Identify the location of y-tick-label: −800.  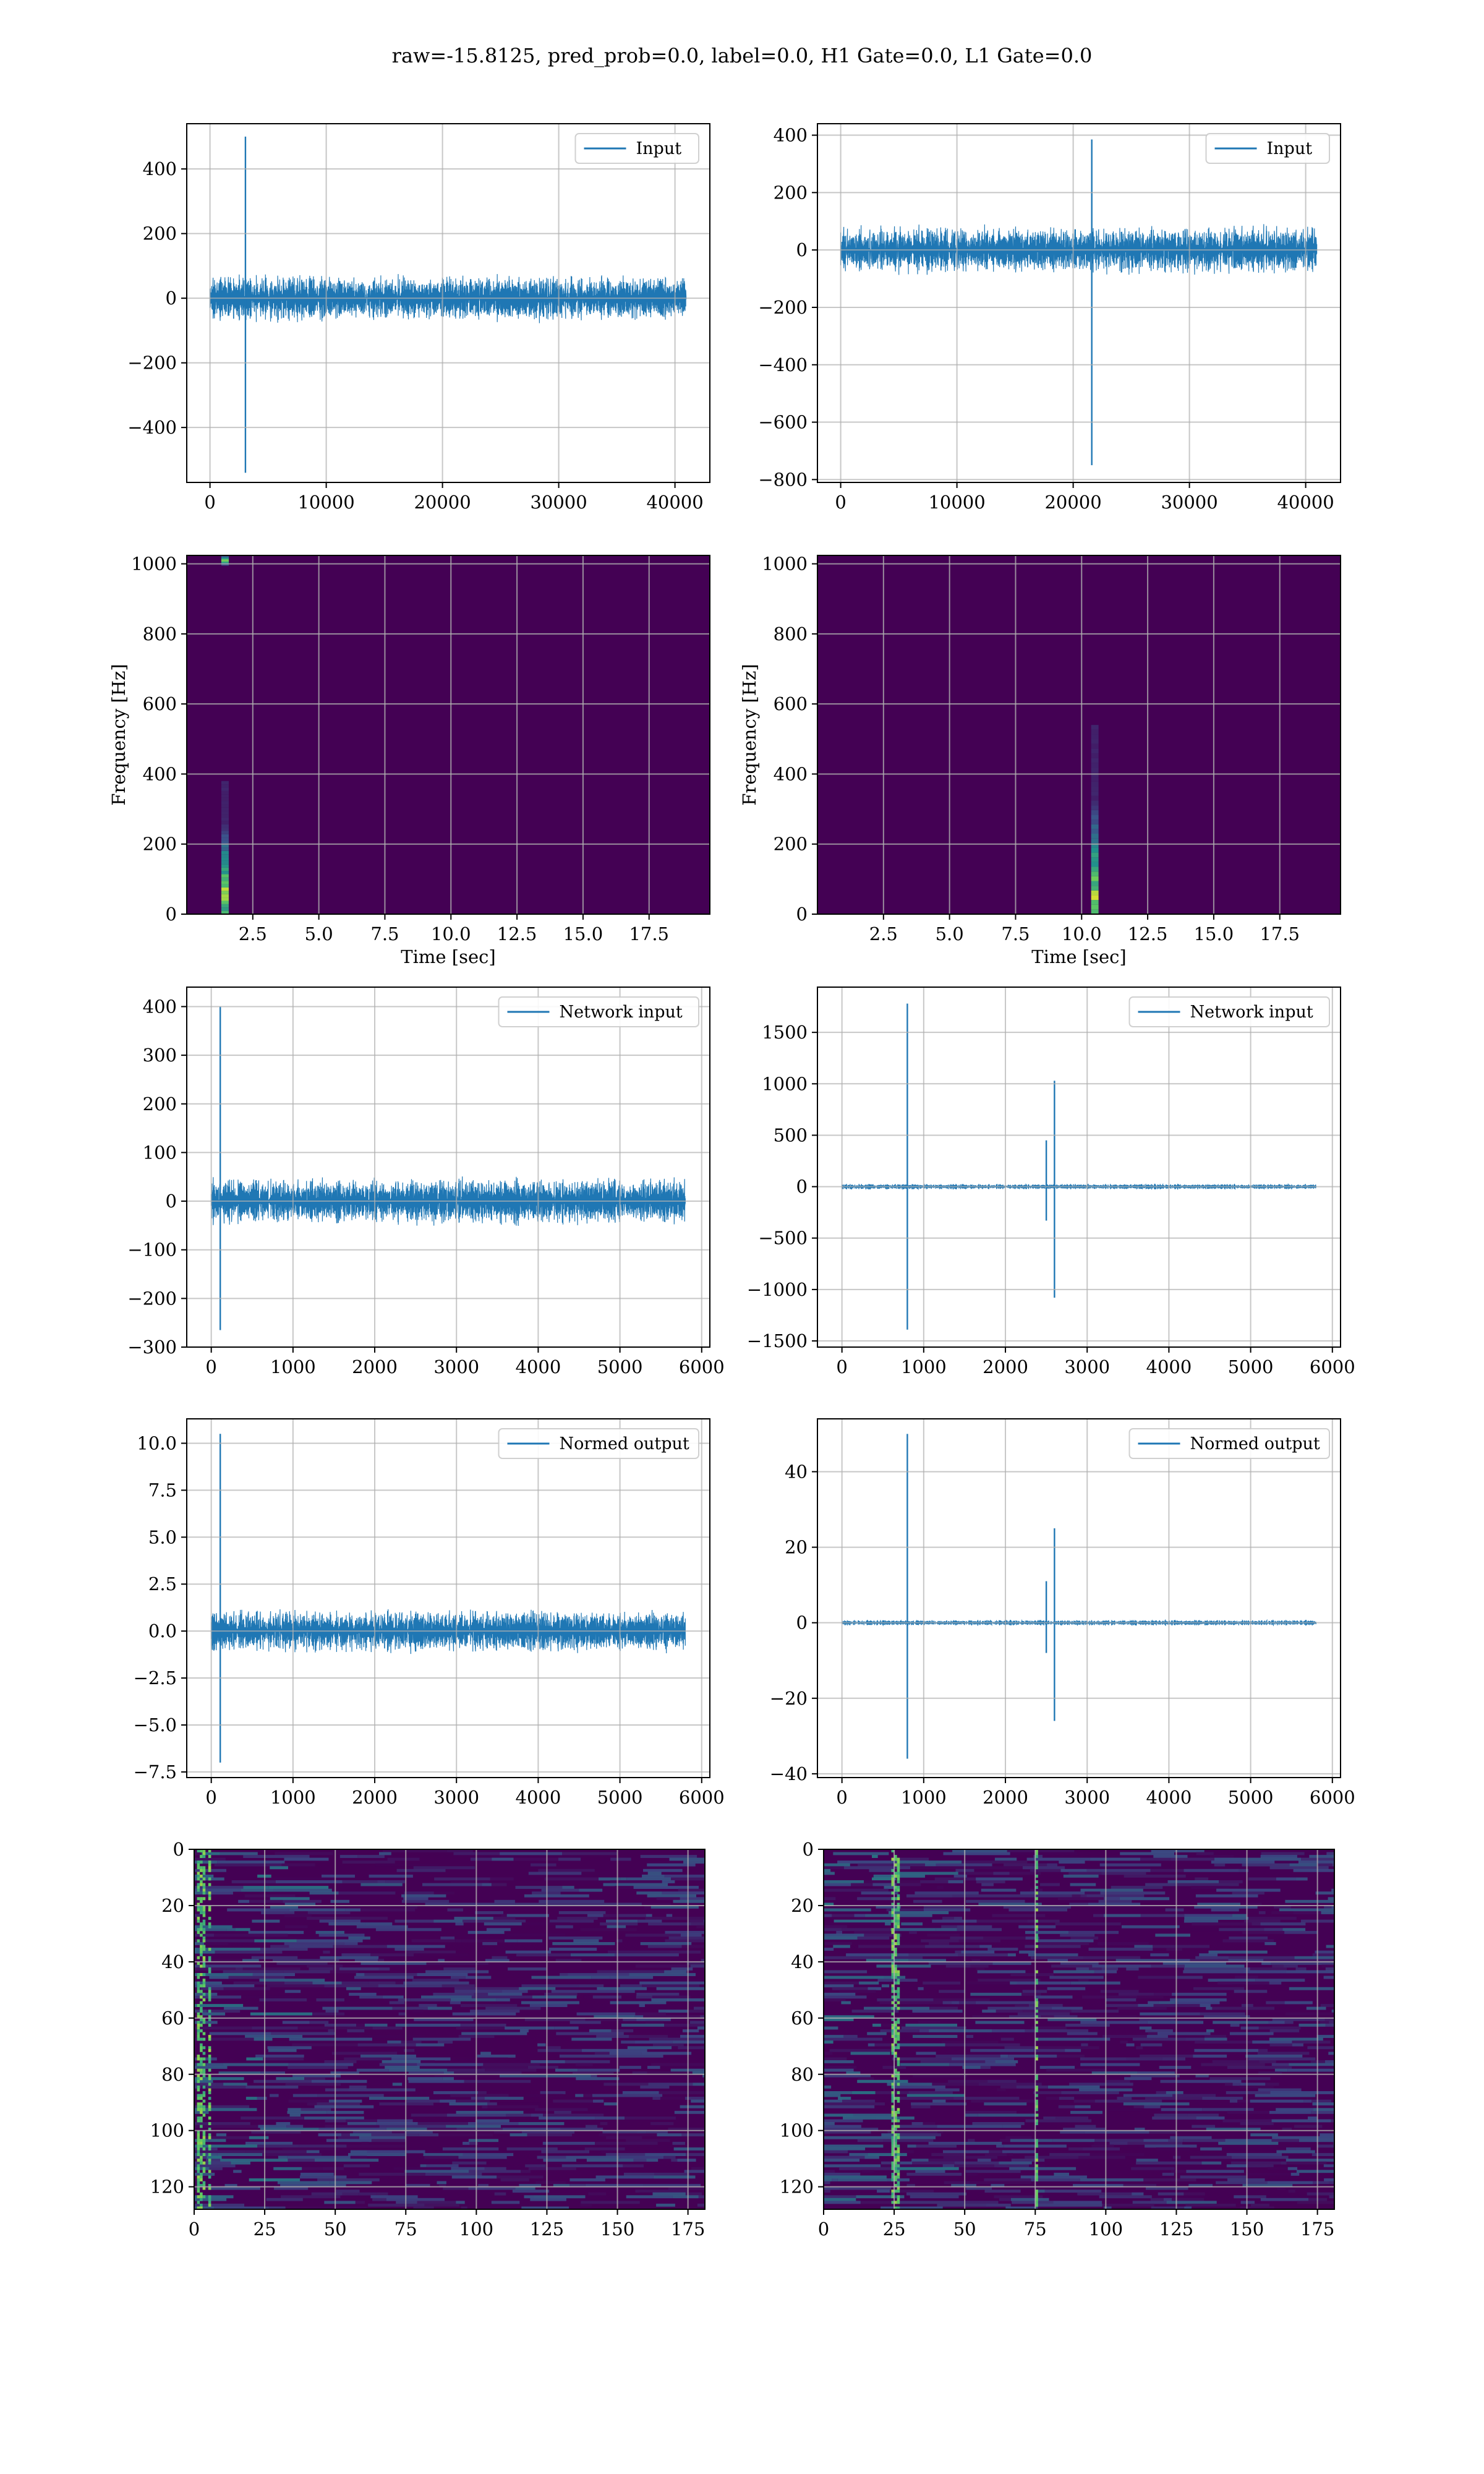
(783, 479).